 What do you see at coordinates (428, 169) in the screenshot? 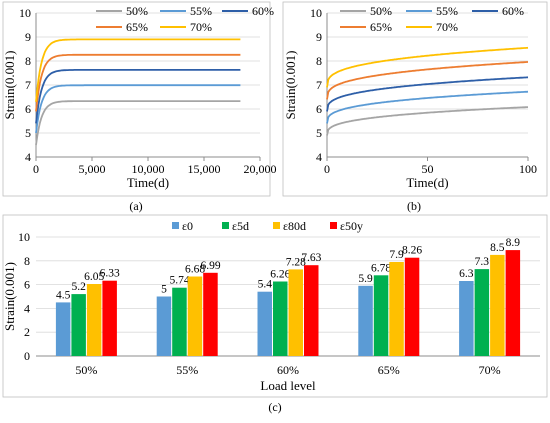
I see `x-tick-label: 50` at bounding box center [428, 169].